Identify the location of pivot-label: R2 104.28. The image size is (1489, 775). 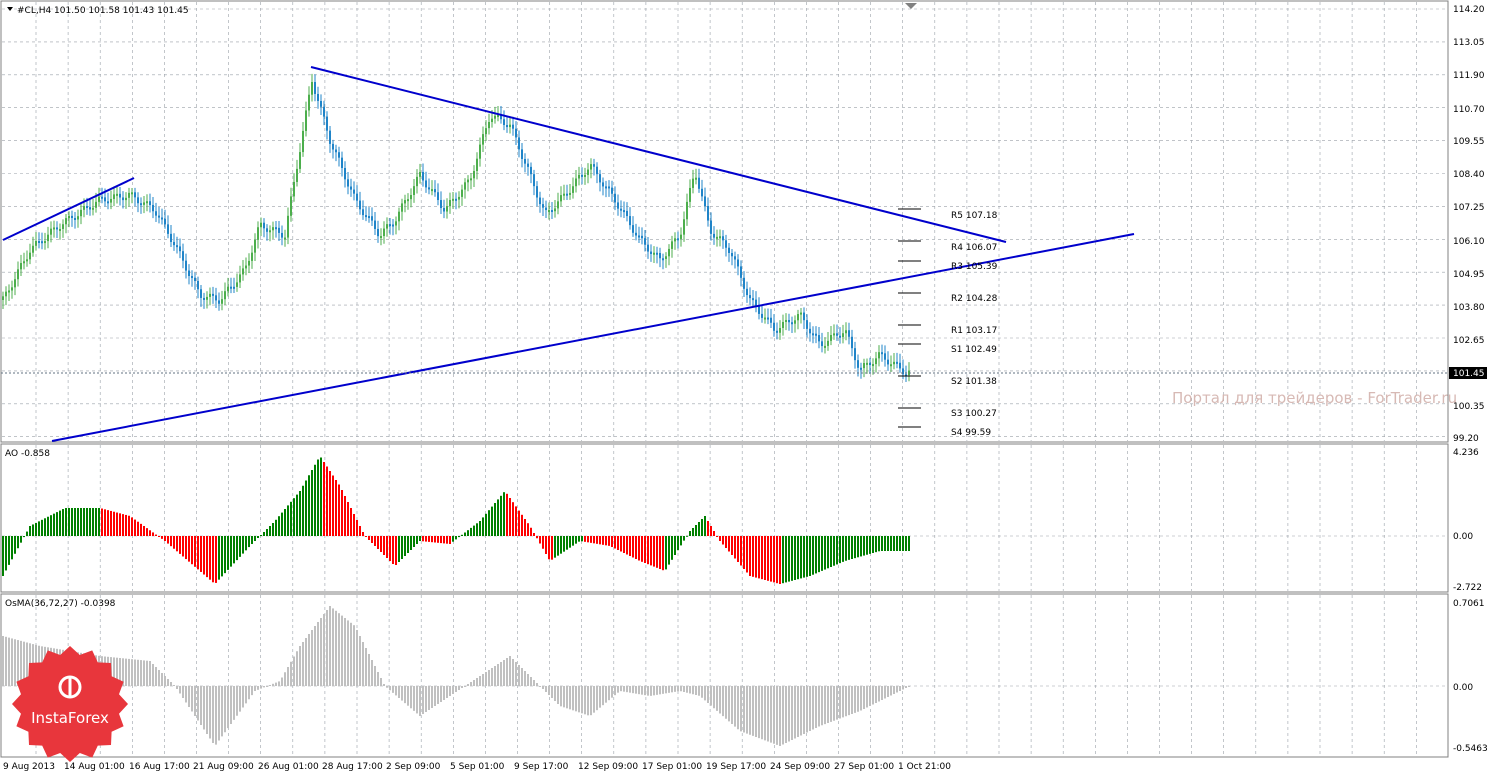
(974, 299).